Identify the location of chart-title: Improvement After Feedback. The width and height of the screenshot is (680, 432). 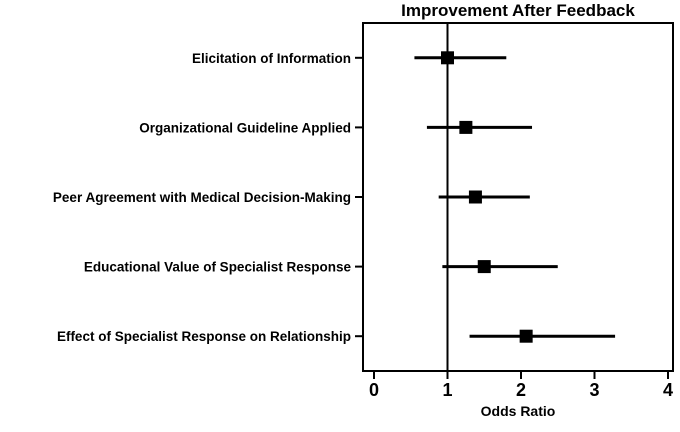
(518, 10).